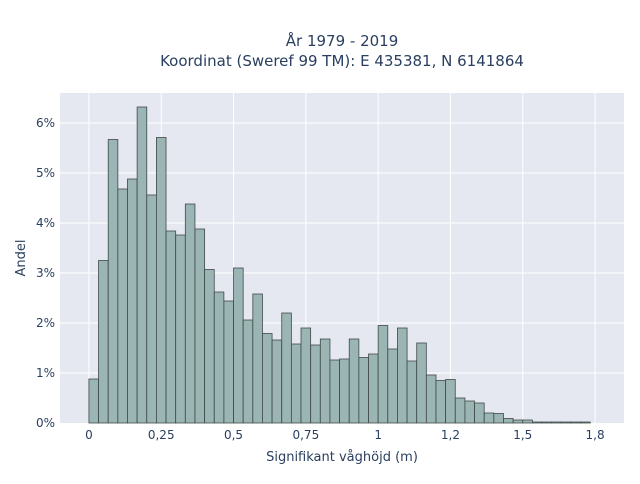  What do you see at coordinates (45, 173) in the screenshot?
I see `y-tick-label: 5%` at bounding box center [45, 173].